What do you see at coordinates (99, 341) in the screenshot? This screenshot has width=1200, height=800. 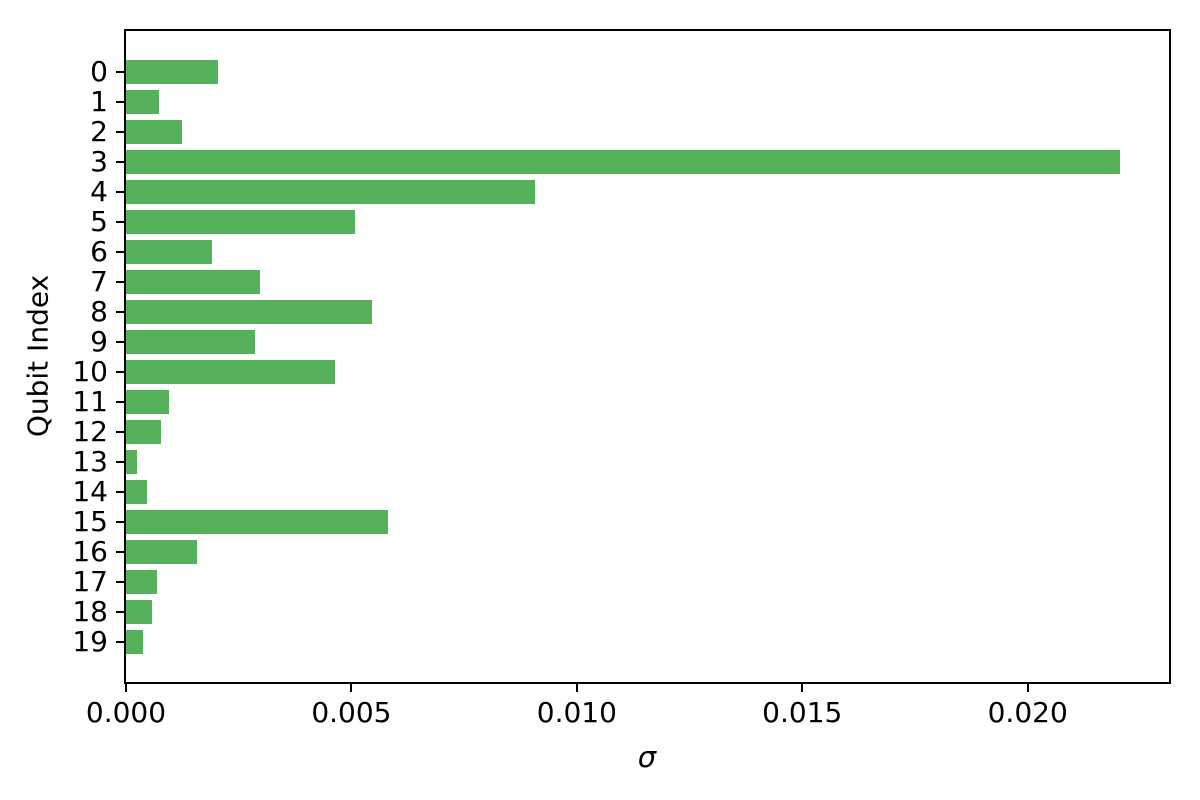 I see `y-tick-label: 9` at bounding box center [99, 341].